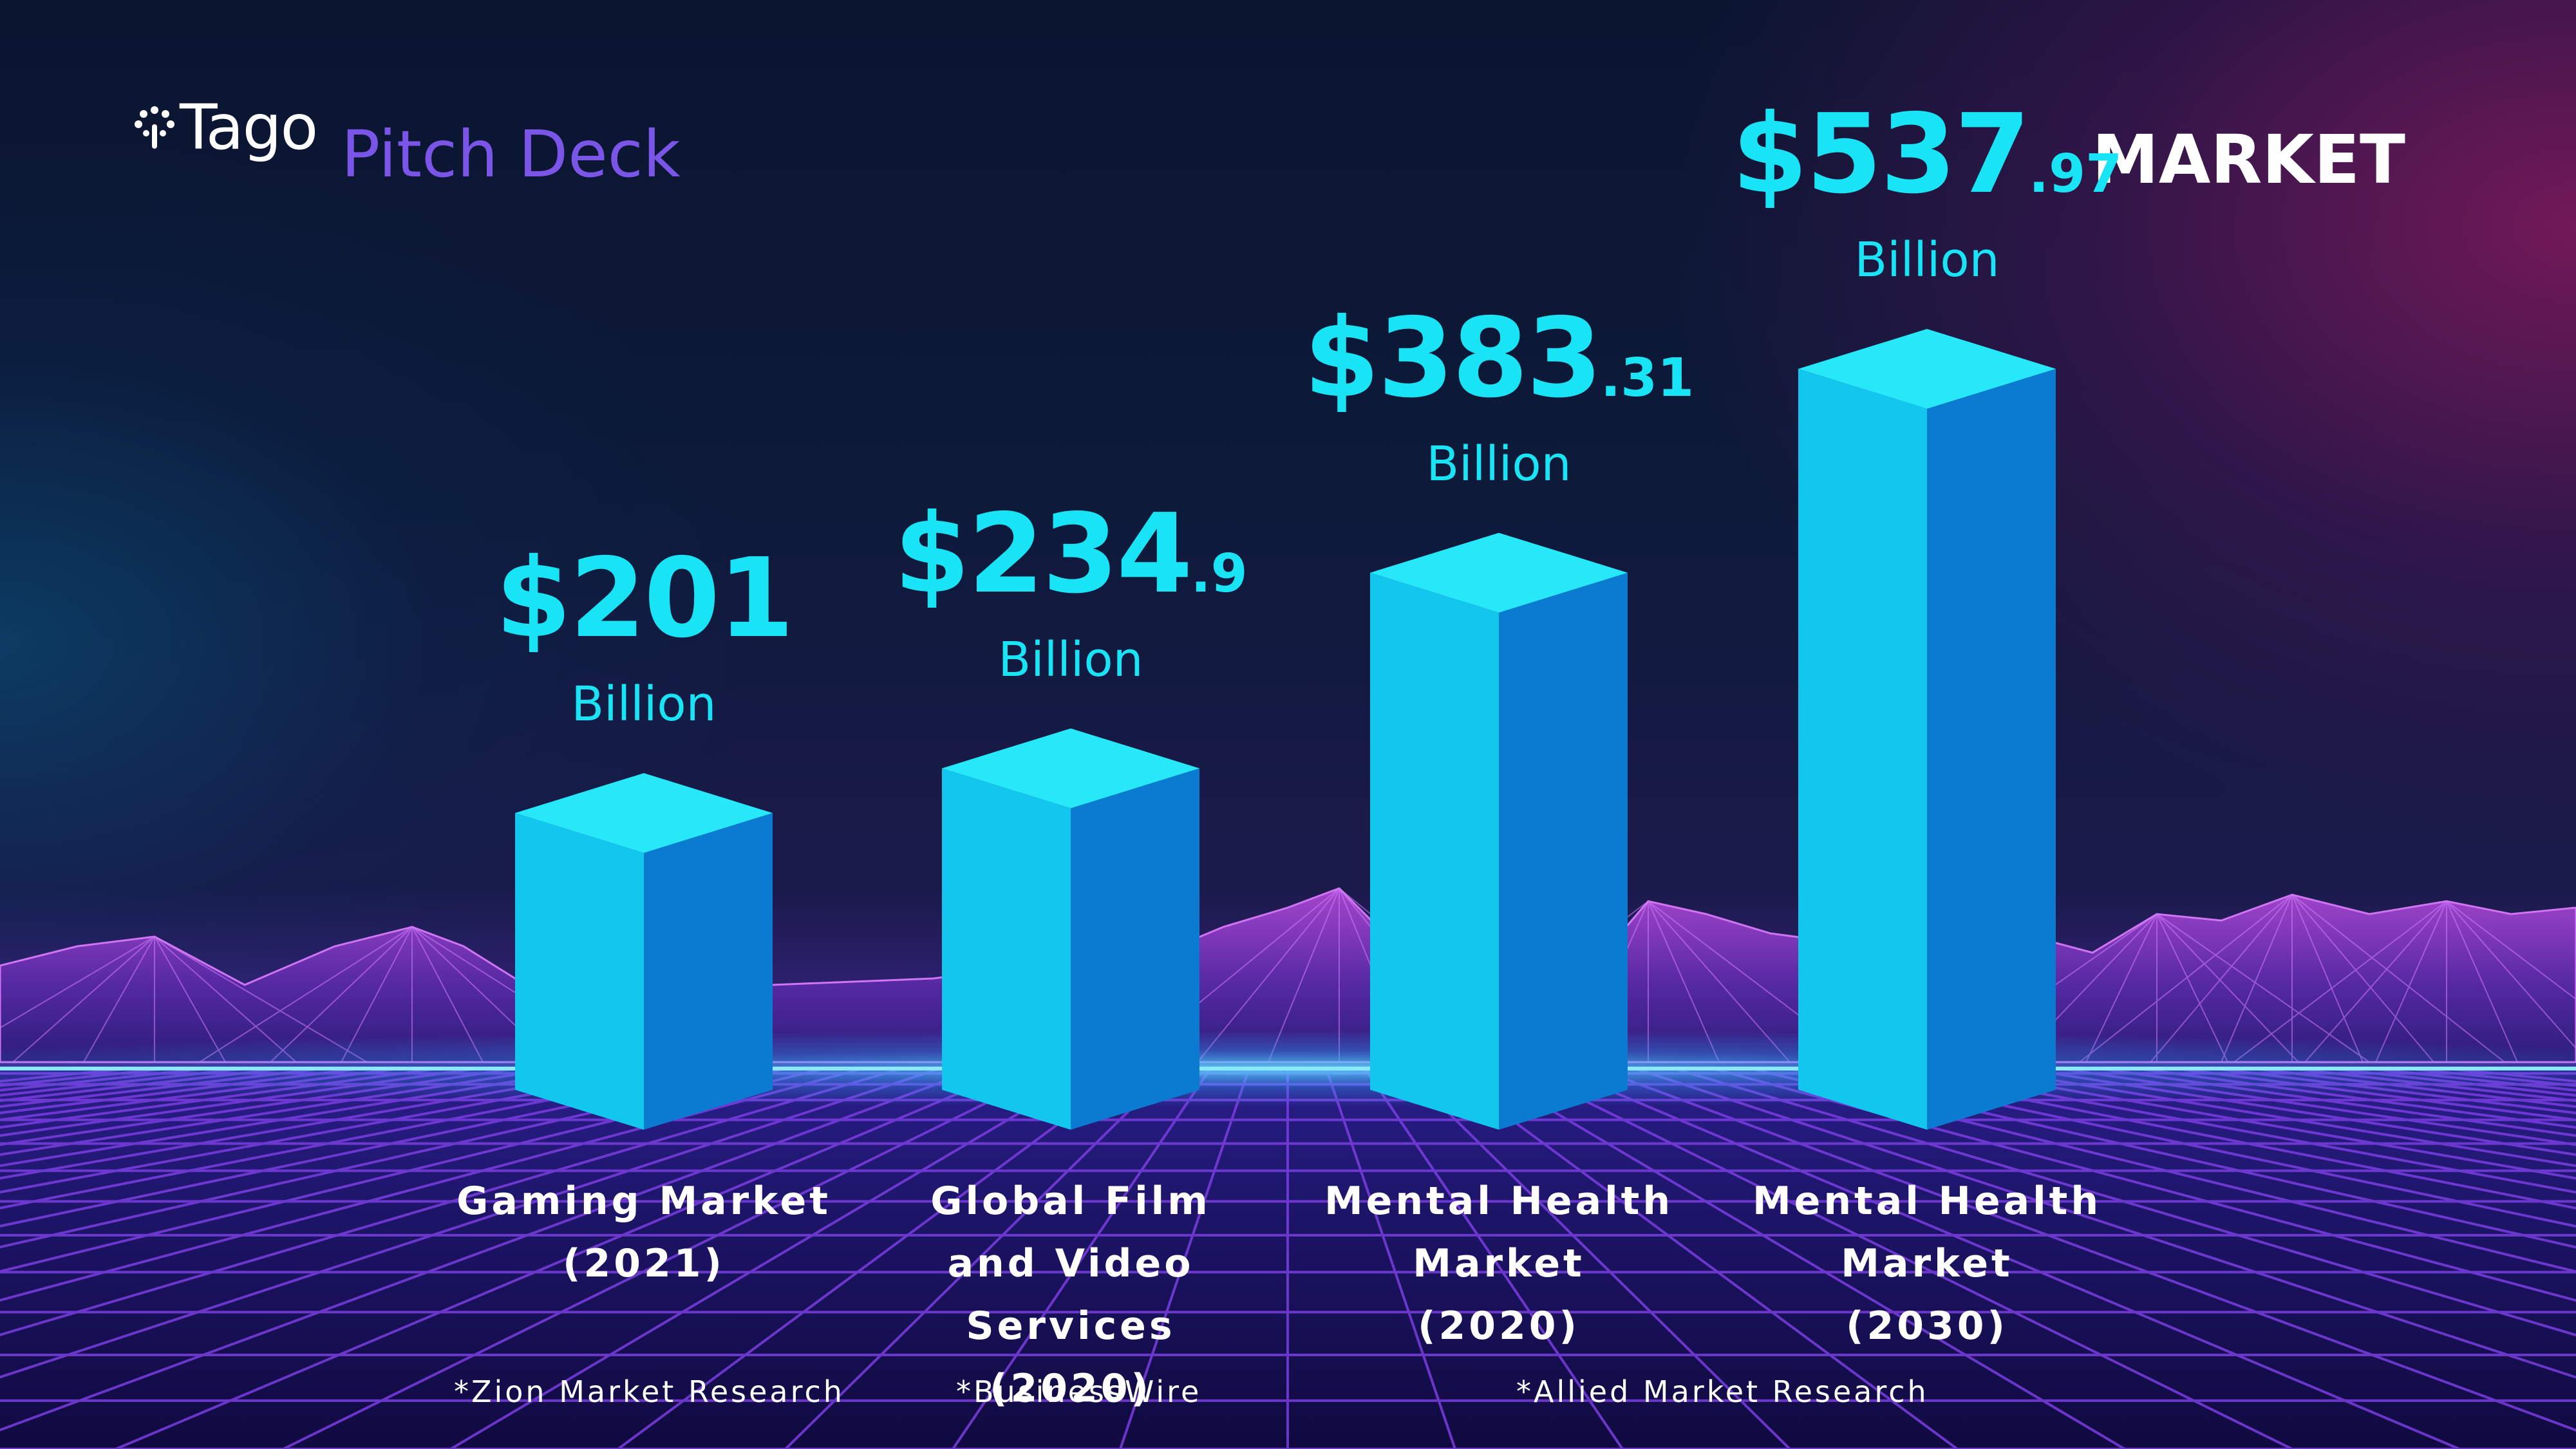 The height and width of the screenshot is (1449, 2576). What do you see at coordinates (1647, 378) in the screenshot?
I see `bar-value-decimal: .31` at bounding box center [1647, 378].